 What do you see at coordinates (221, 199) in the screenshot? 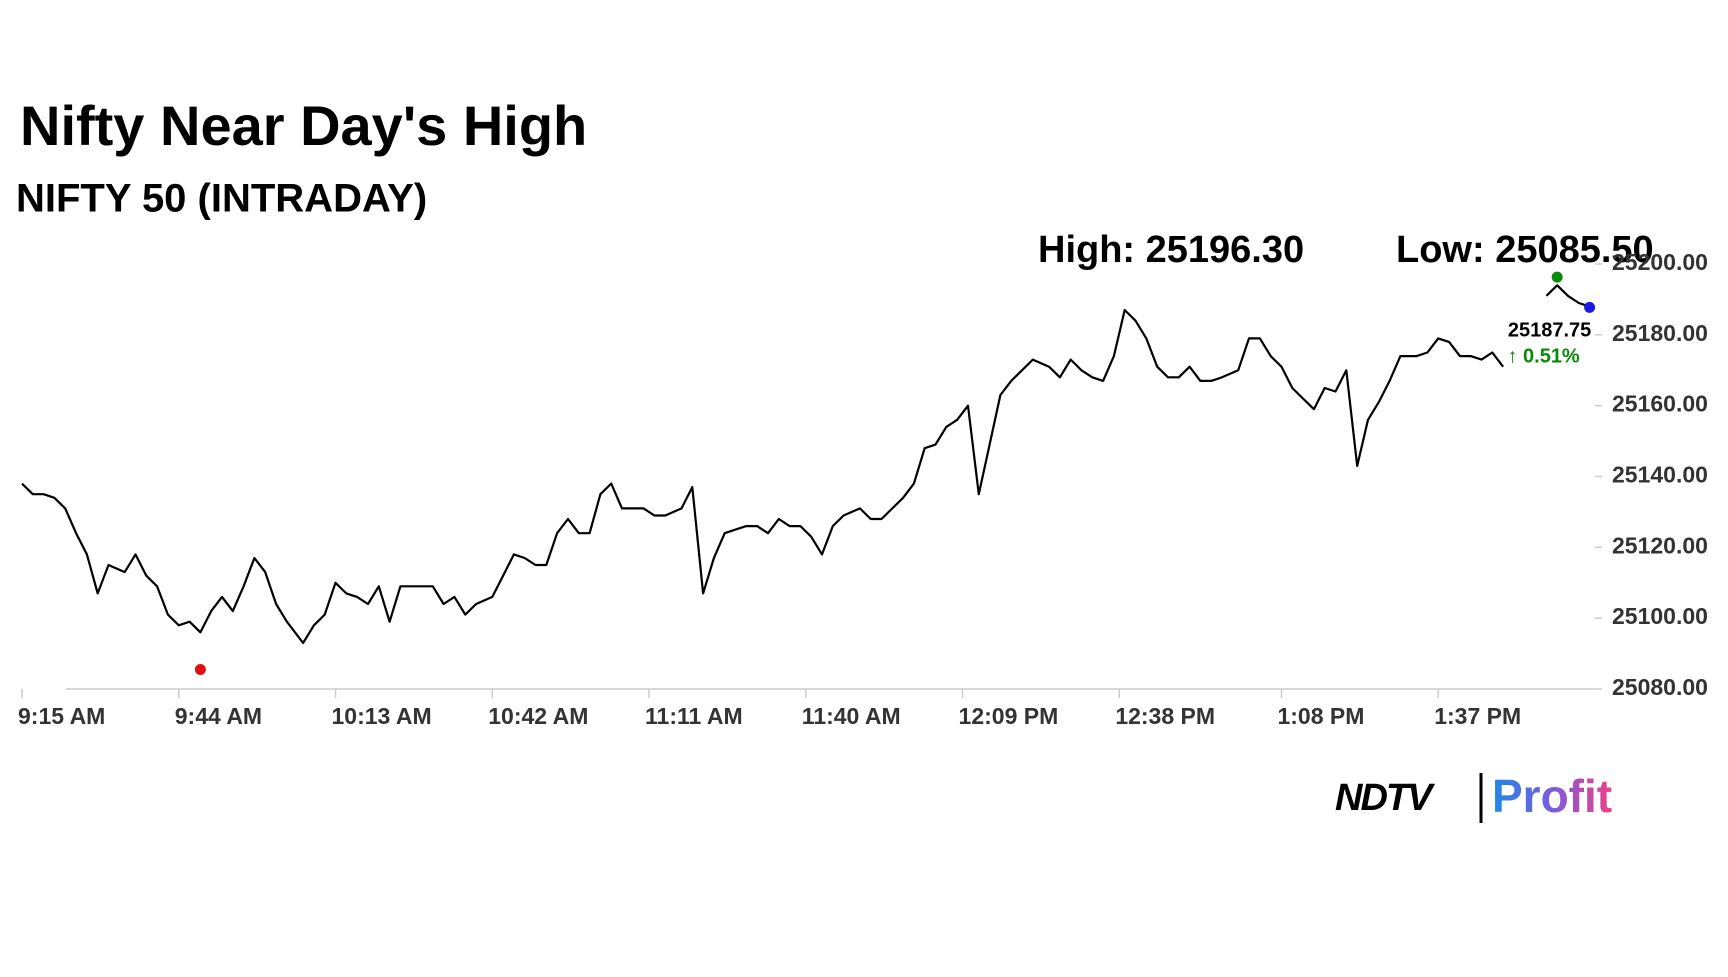
I see `chart-subtitle: NIFTY 50 (INTRADAY)` at bounding box center [221, 199].